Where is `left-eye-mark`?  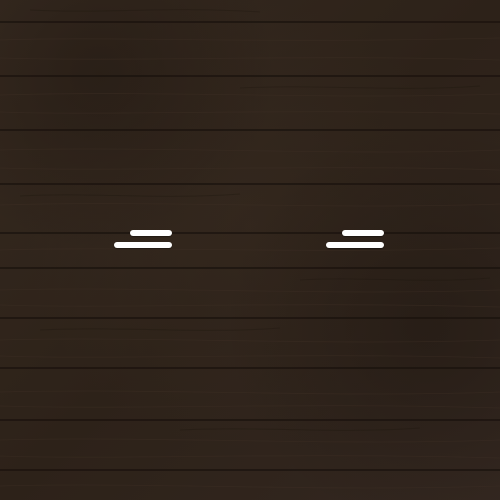 left-eye-mark is located at coordinates (143, 238).